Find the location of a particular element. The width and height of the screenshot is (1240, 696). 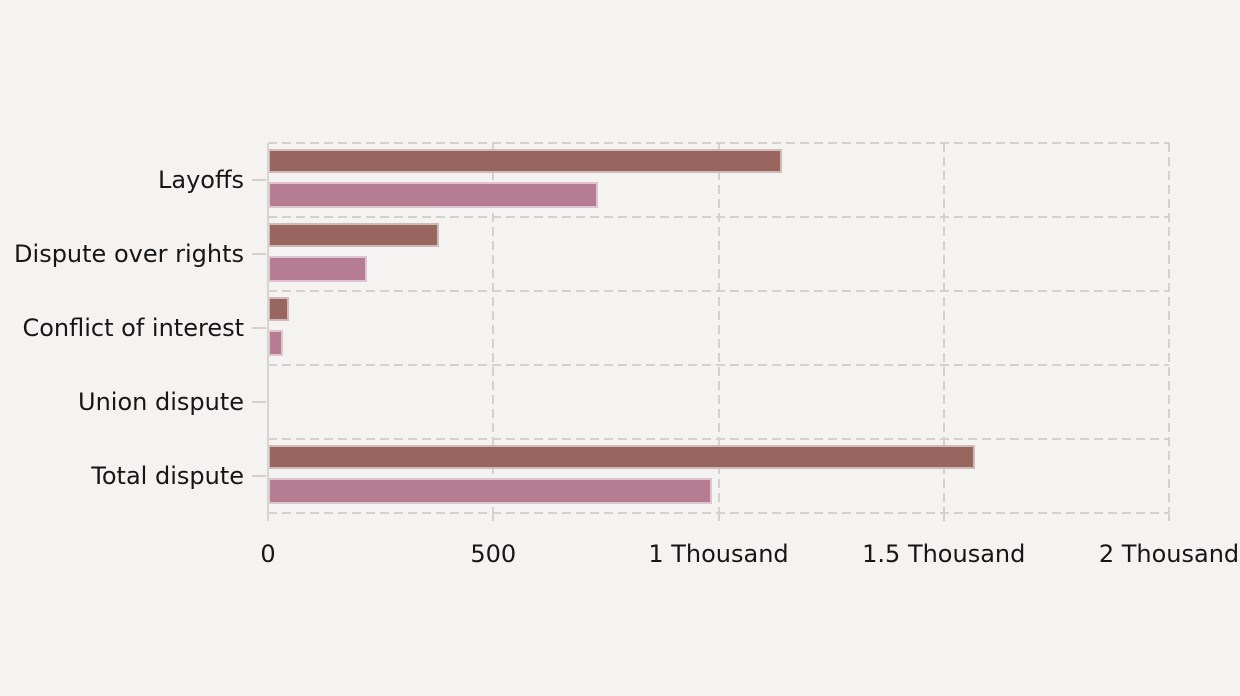

gridline-horizontal is located at coordinates (718, 513).